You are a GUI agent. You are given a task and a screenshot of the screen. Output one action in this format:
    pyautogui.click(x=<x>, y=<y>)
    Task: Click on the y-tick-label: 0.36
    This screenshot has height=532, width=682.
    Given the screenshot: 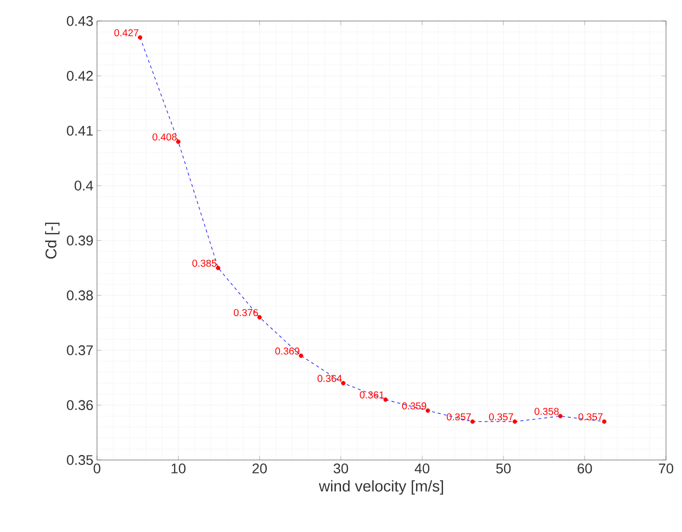 What is the action you would take?
    pyautogui.click(x=79, y=405)
    